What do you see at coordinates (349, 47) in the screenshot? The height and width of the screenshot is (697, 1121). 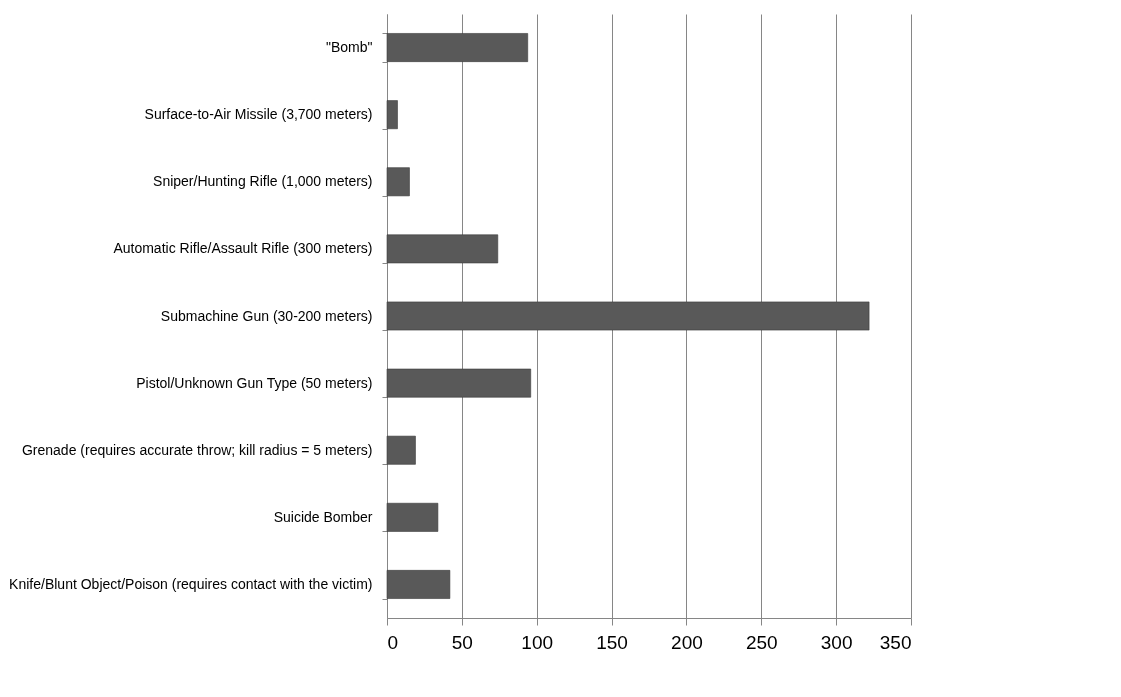 I see `y-tick-label: "Bomb"` at bounding box center [349, 47].